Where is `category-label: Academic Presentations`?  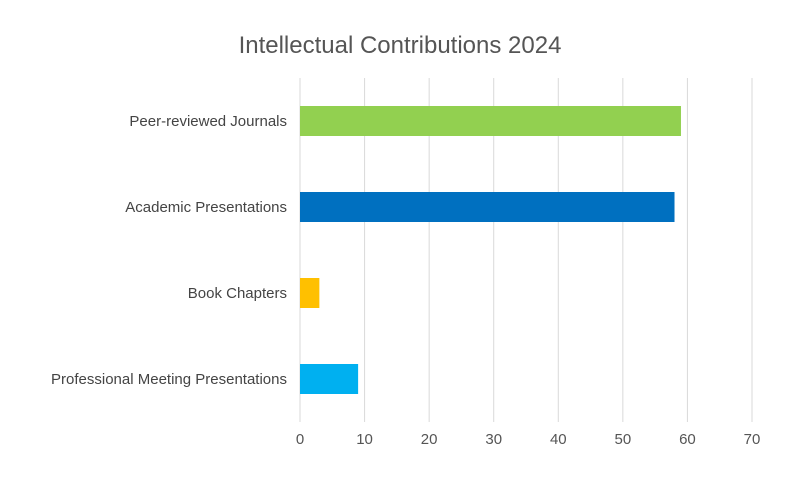
category-label: Academic Presentations is located at coordinates (206, 207).